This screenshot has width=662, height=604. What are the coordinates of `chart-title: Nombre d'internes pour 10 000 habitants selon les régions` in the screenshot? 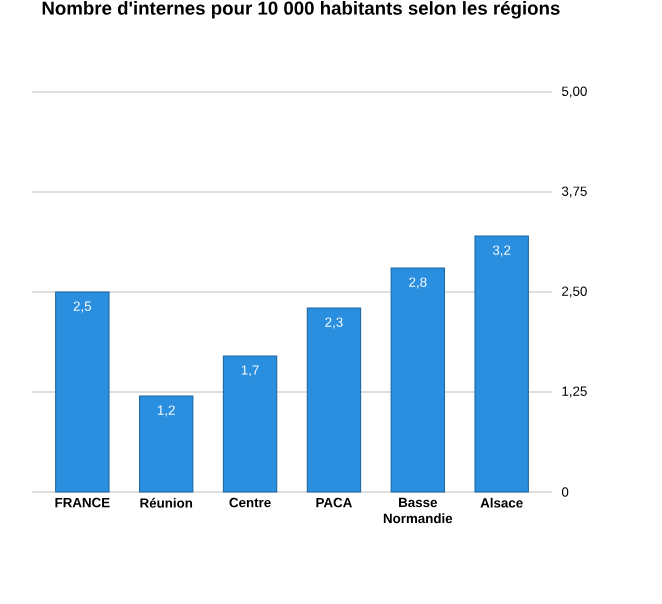 It's located at (301, 9).